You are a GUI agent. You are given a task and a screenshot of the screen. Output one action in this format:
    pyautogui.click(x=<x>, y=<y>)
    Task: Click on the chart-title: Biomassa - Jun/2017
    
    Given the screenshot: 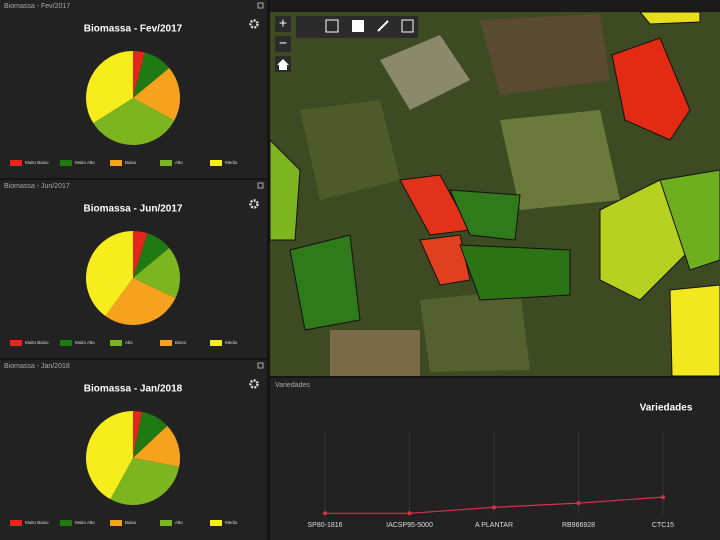 What is the action you would take?
    pyautogui.click(x=133, y=209)
    